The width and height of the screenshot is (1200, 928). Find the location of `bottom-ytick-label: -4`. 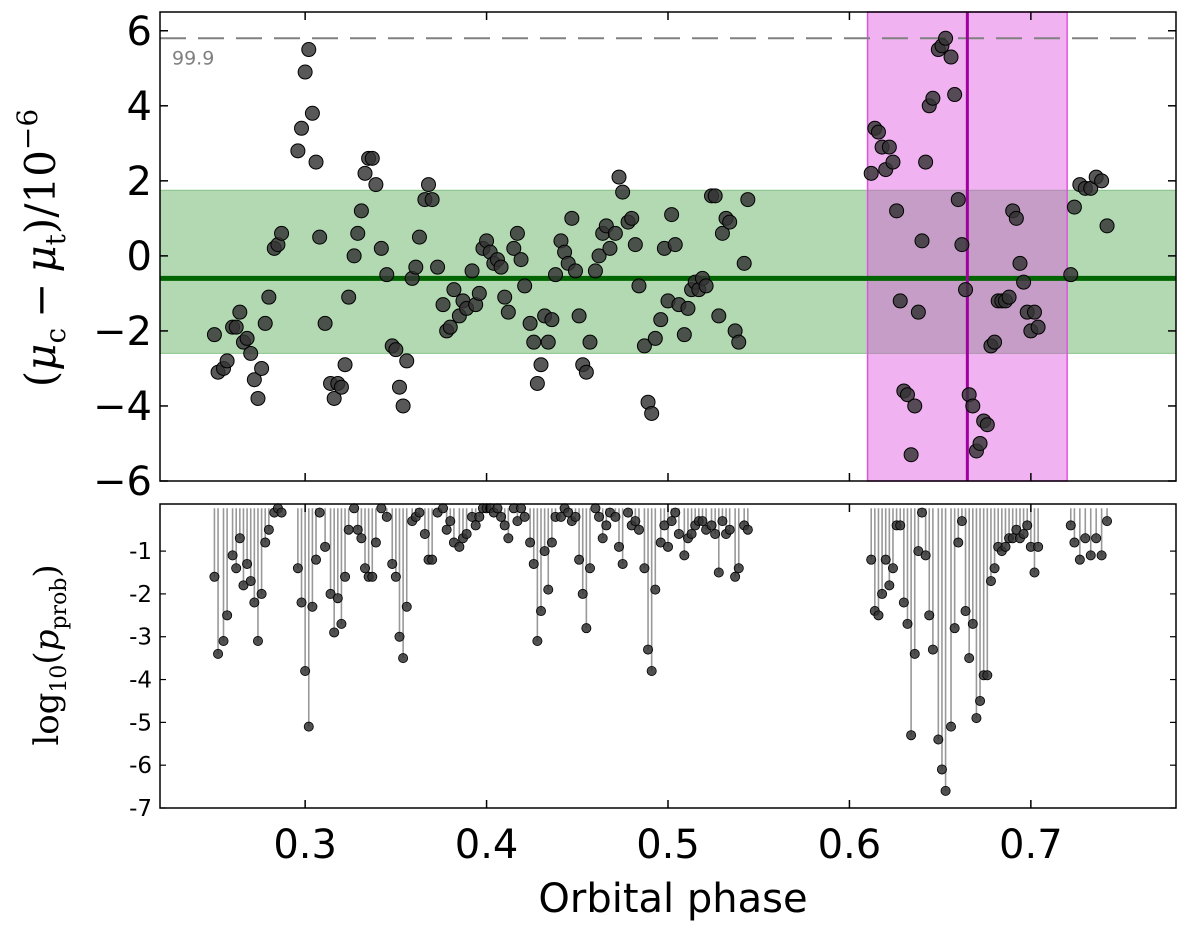

bottom-ytick-label: -4 is located at coordinates (140, 681).